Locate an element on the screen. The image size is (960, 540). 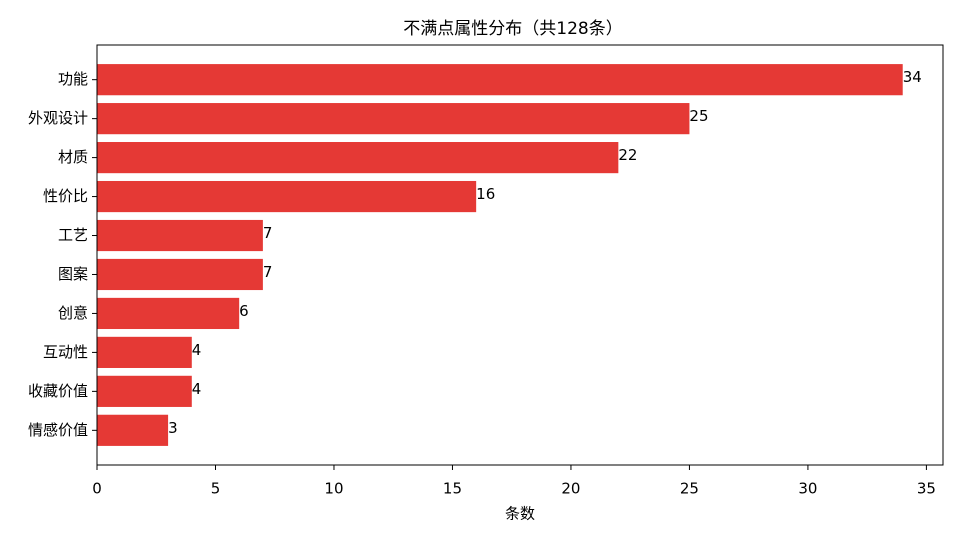
x-axis-label: 条数 is located at coordinates (520, 514).